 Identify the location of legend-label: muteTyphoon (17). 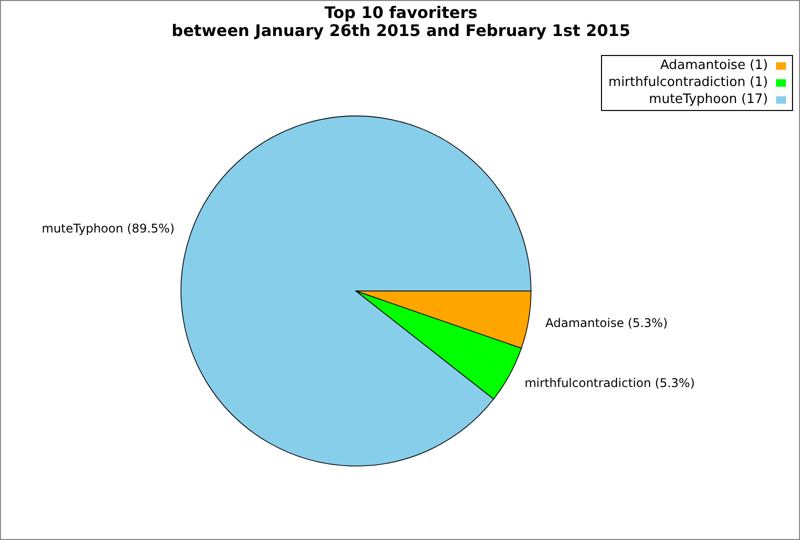
(708, 99).